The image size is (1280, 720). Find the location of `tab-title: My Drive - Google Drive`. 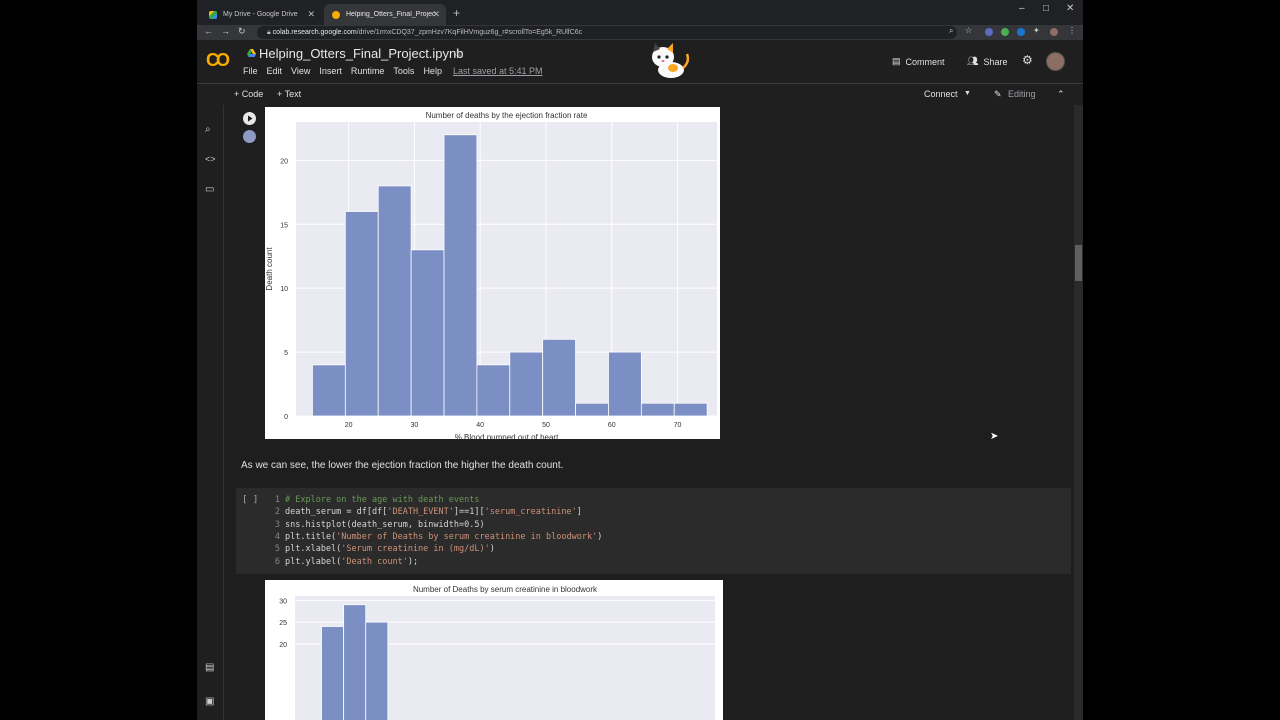

tab-title: My Drive - Google Drive is located at coordinates (260, 14).